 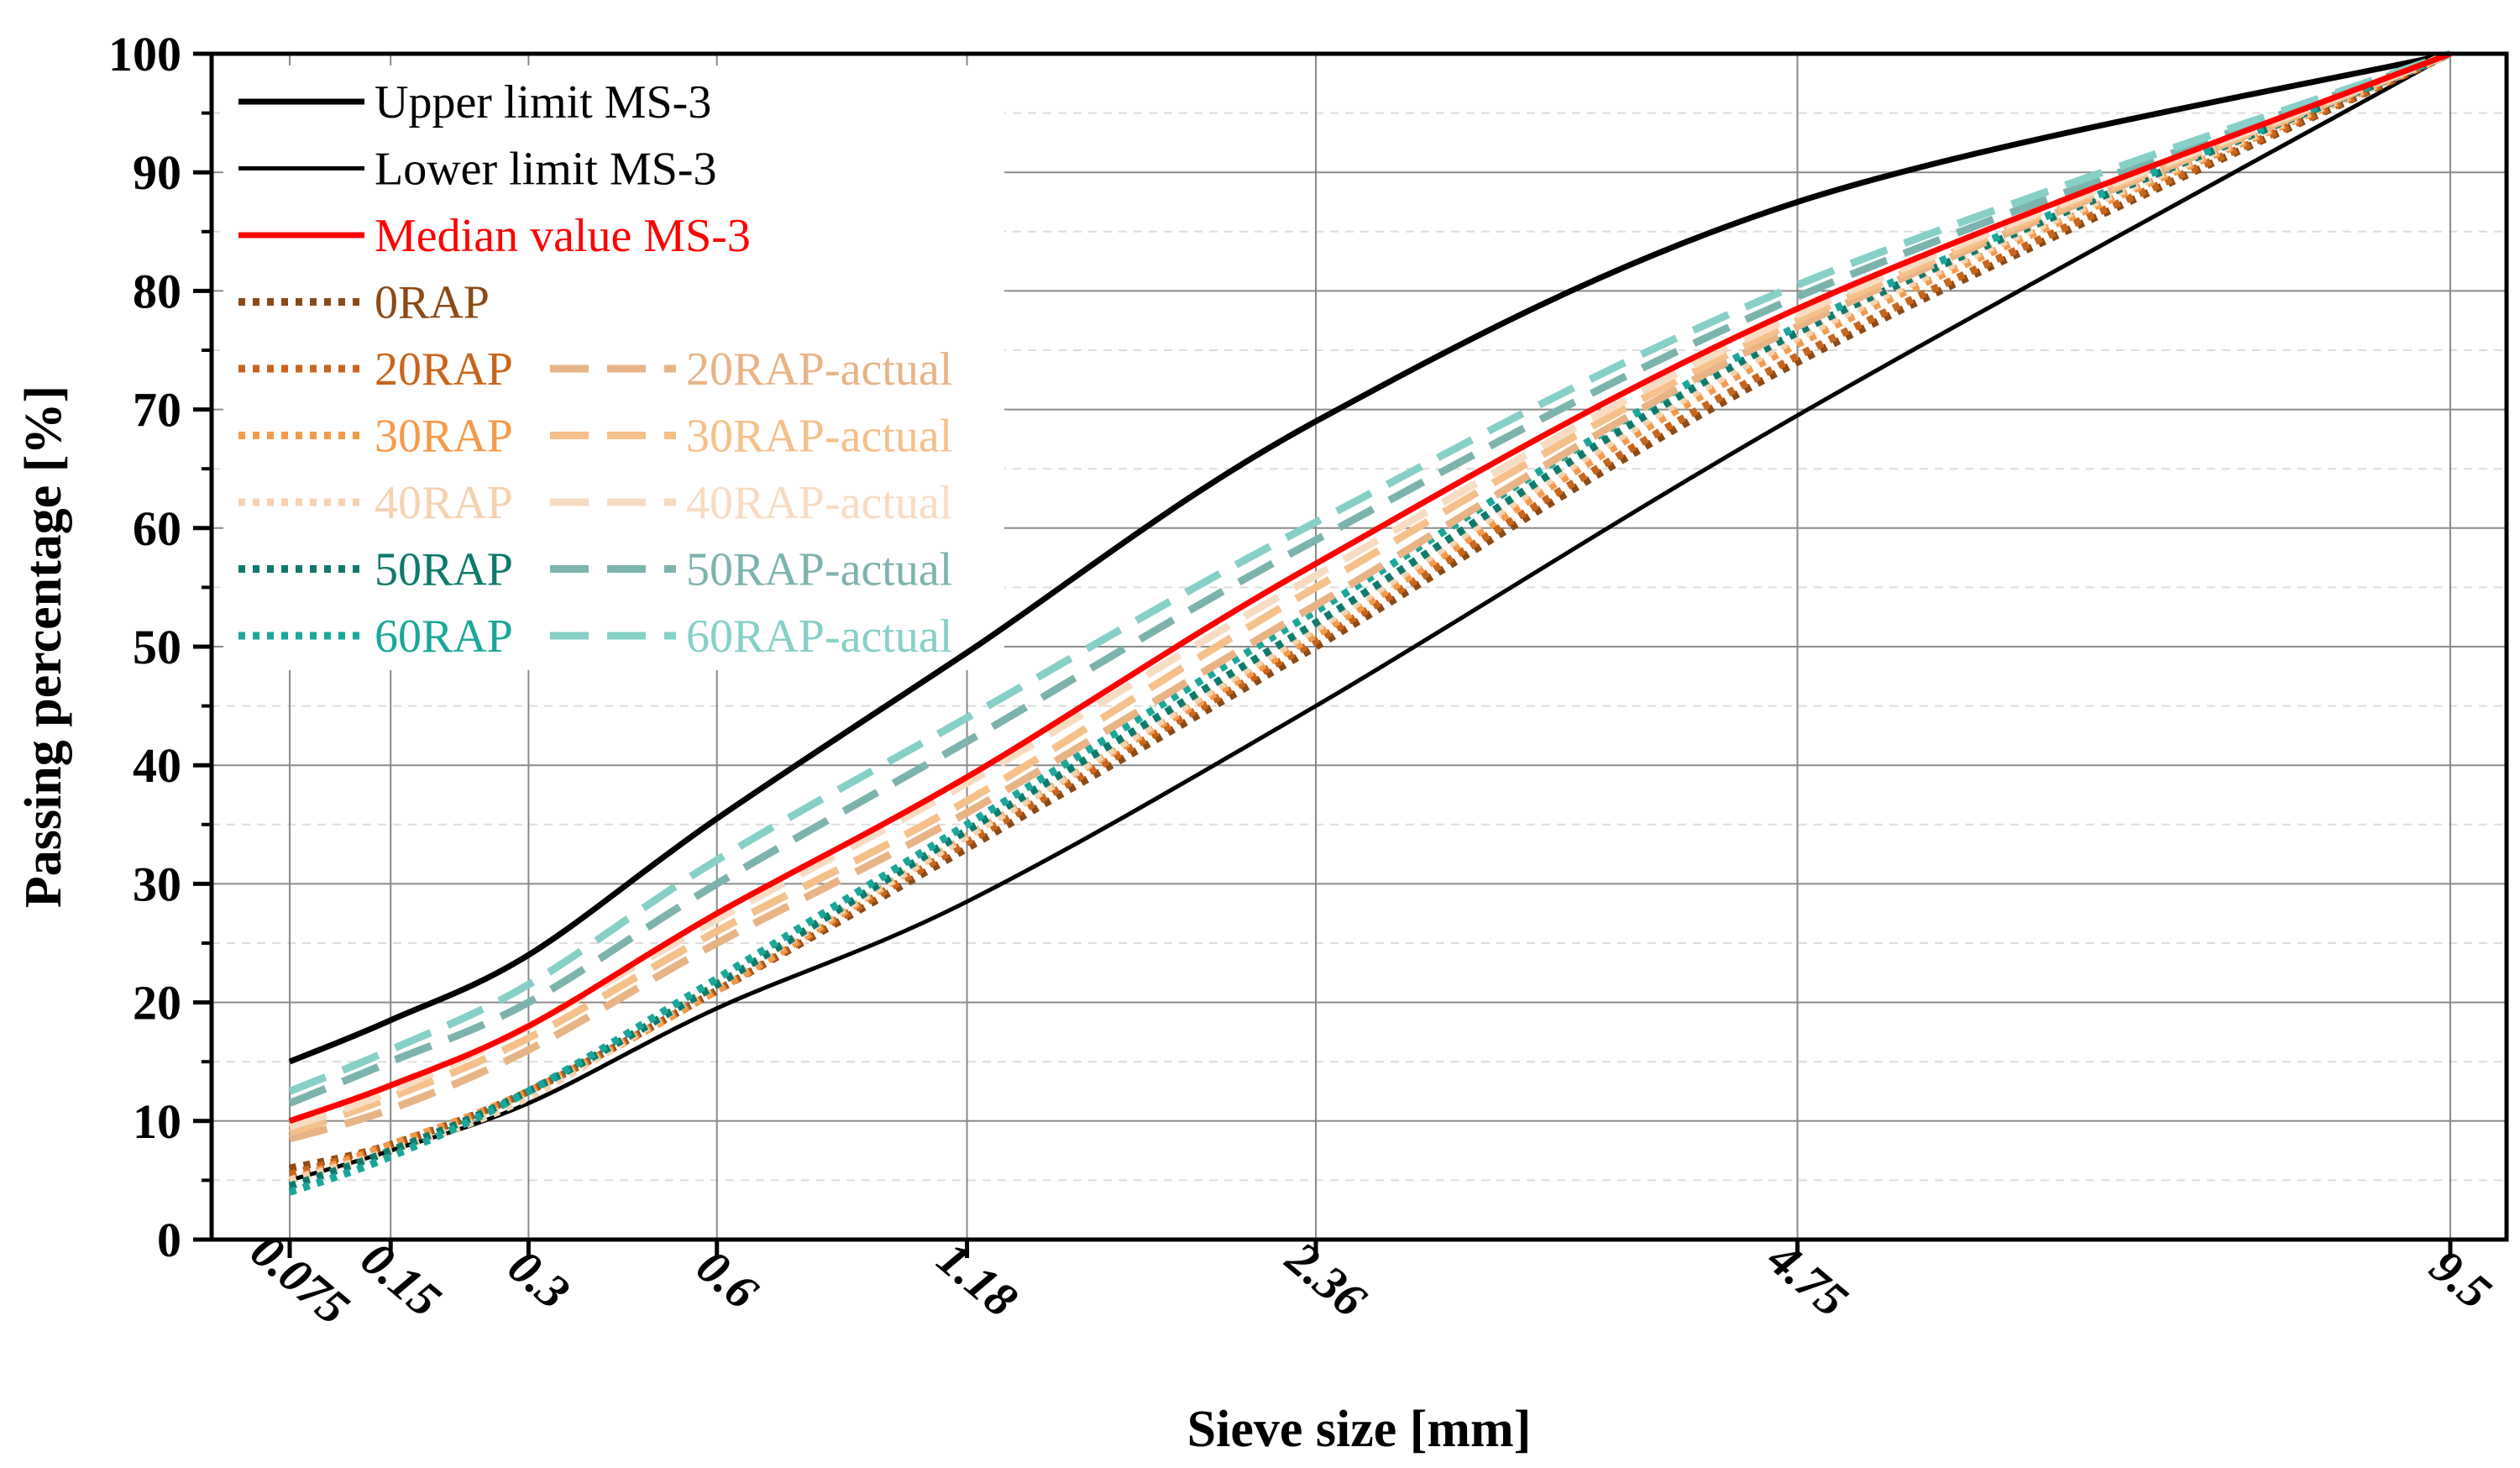 What do you see at coordinates (157, 291) in the screenshot?
I see `y-tick-label: 80` at bounding box center [157, 291].